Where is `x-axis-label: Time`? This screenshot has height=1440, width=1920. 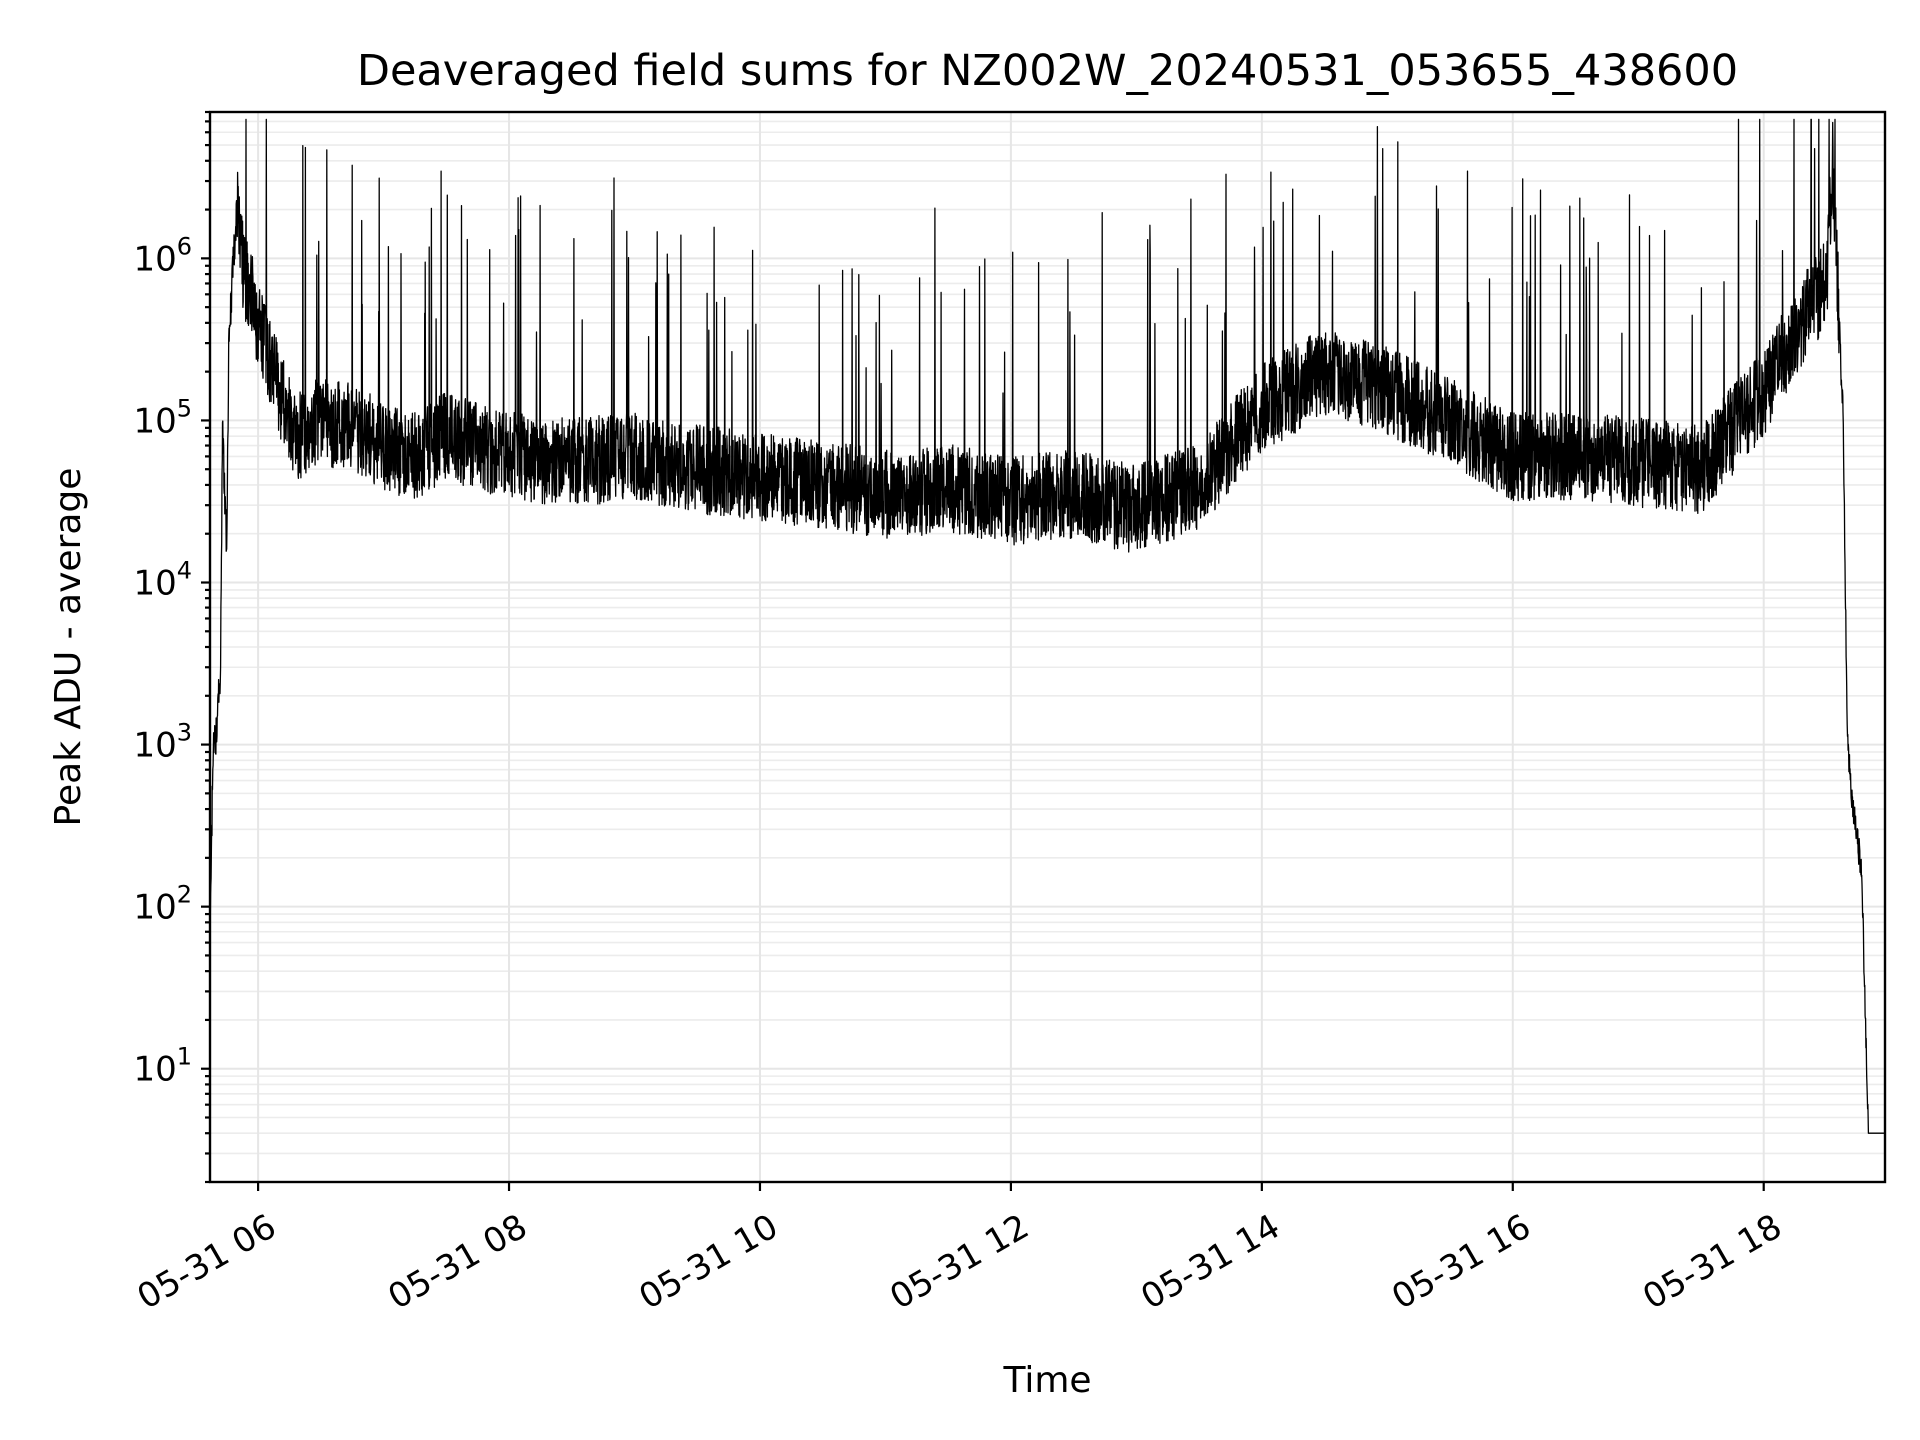 x-axis-label: Time is located at coordinates (1046, 1380).